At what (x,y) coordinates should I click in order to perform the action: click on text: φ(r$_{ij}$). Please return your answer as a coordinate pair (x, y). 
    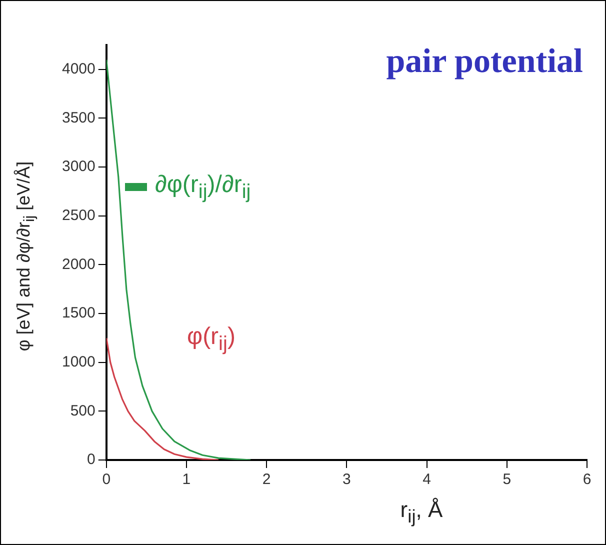
    Looking at the image, I should click on (211, 339).